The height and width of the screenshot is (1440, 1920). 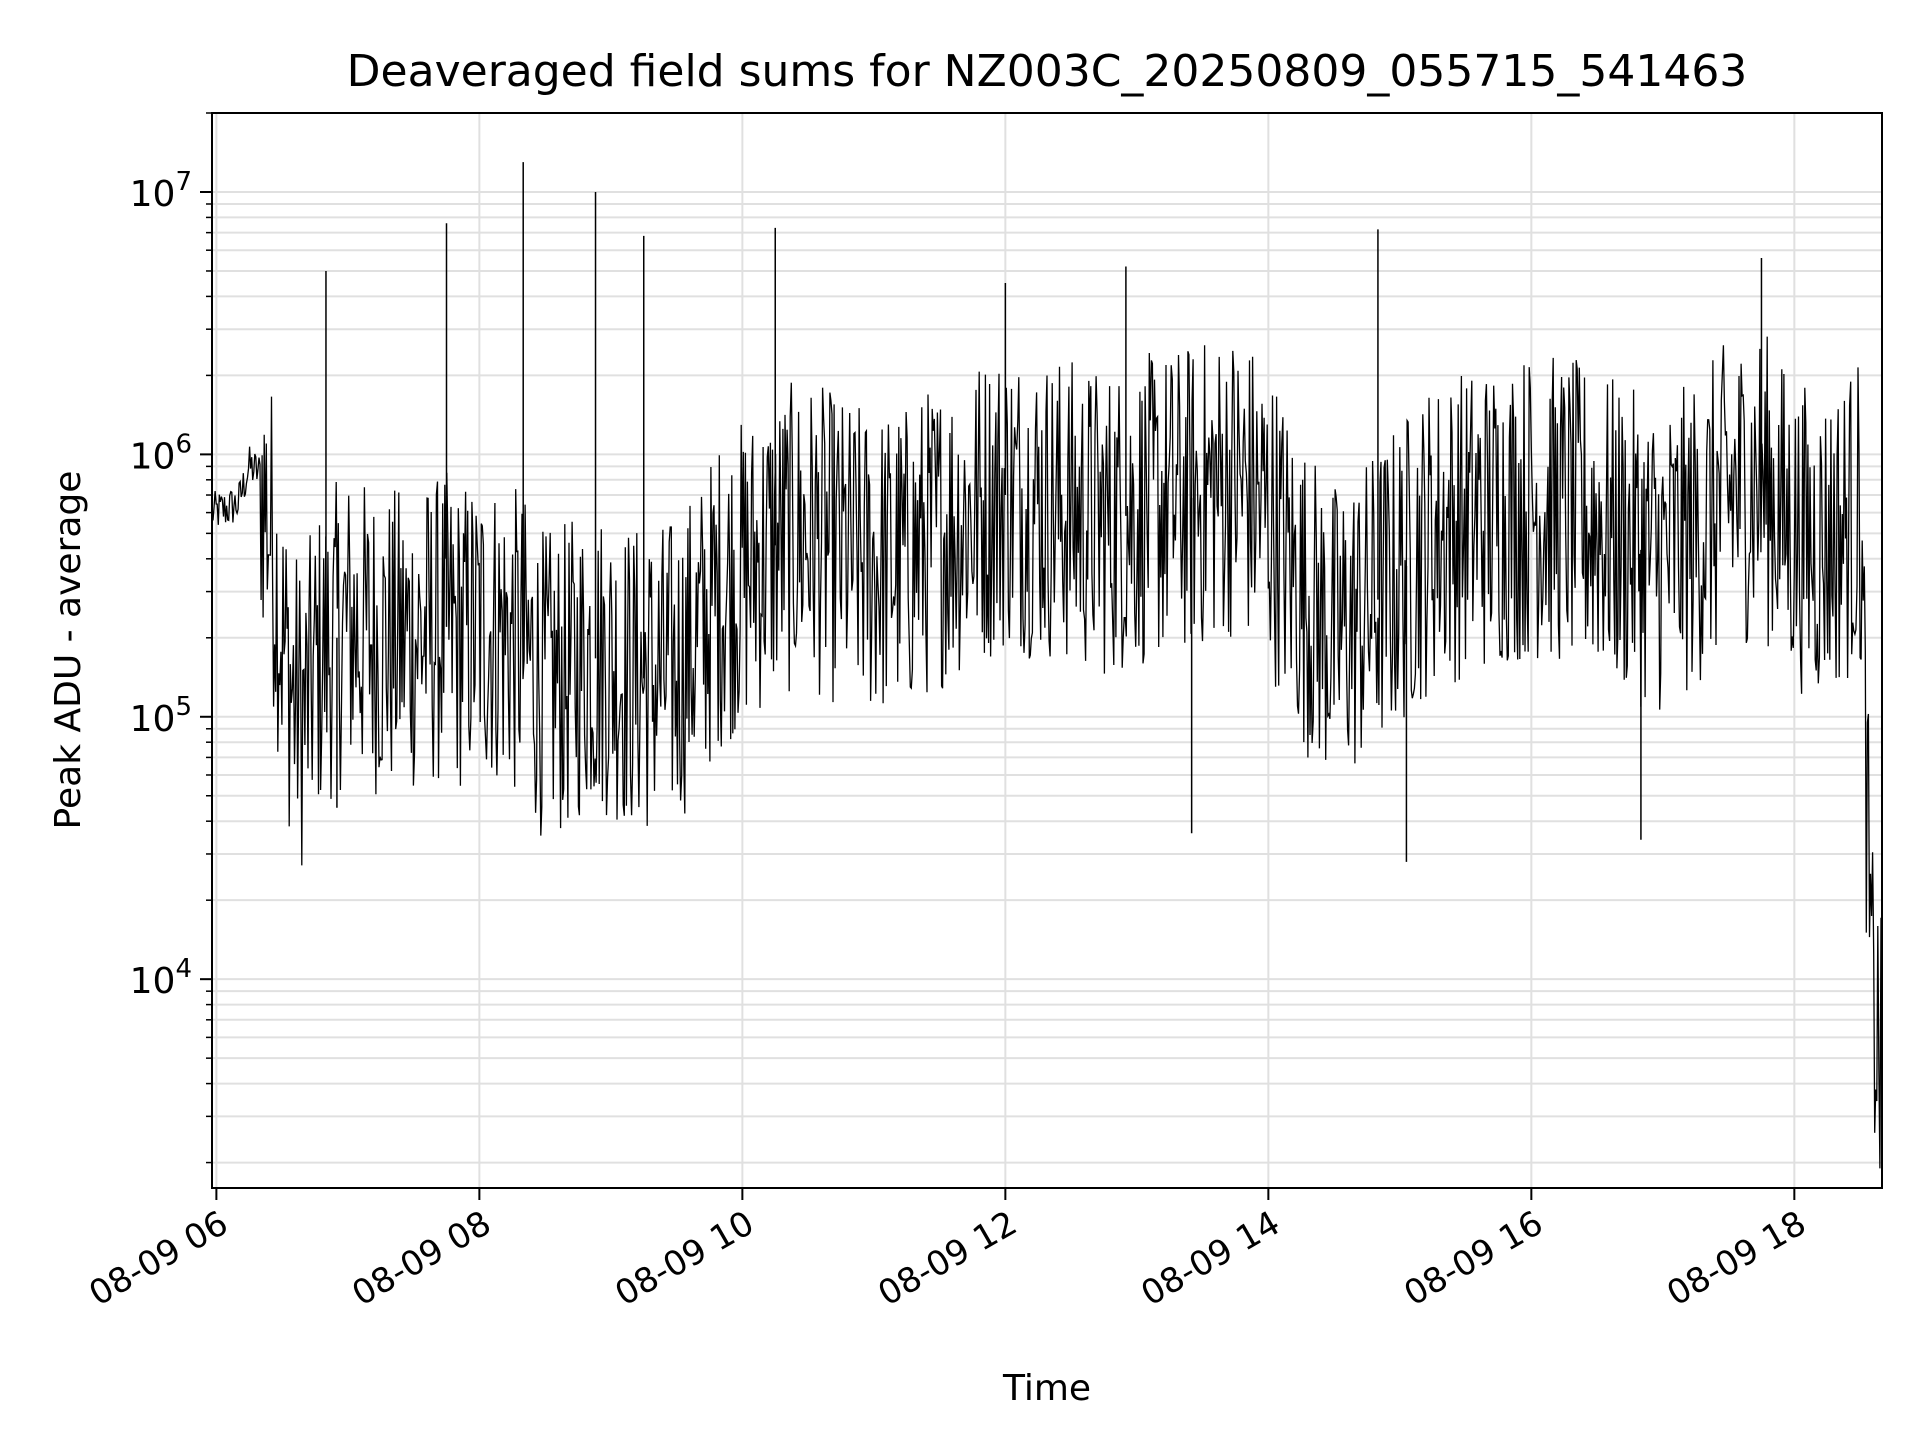 I want to click on y-tick-label: 10⁵, so click(x=161, y=716).